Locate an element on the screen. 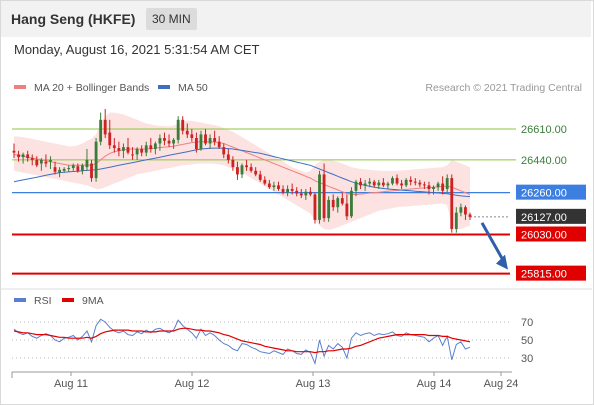  legend-label: MA 50 is located at coordinates (193, 88).